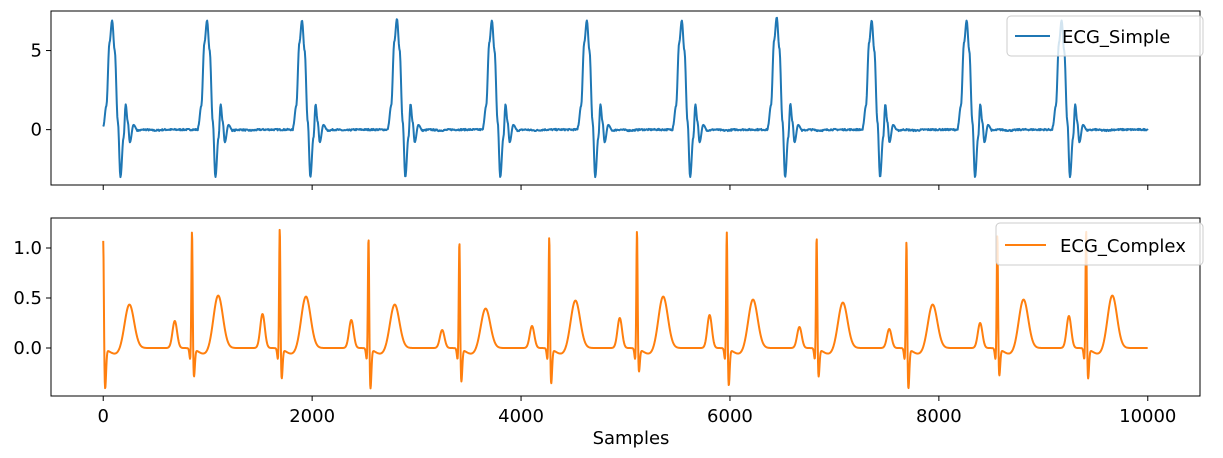  I want to click on top-y-tick-label: 0, so click(36, 130).